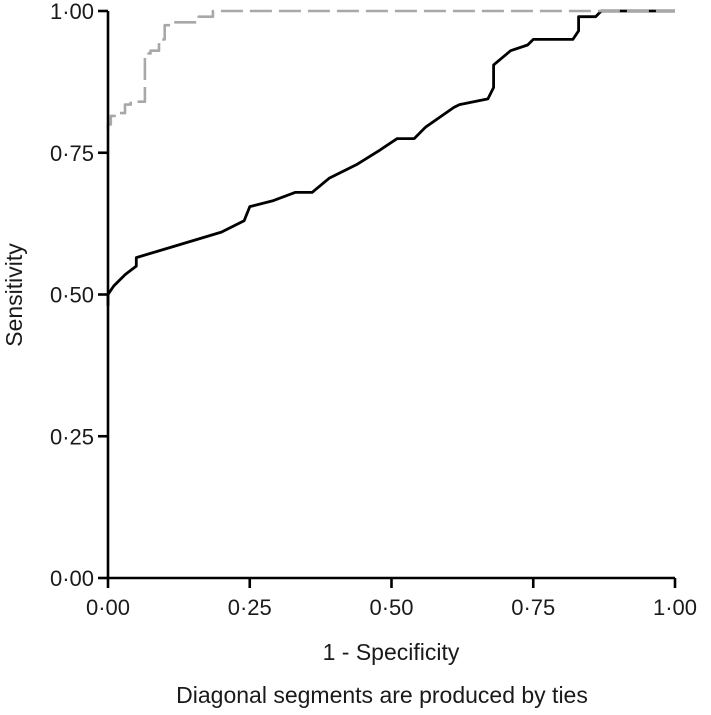 The width and height of the screenshot is (711, 715). What do you see at coordinates (72, 578) in the screenshot?
I see `y-tick-label: 0·00` at bounding box center [72, 578].